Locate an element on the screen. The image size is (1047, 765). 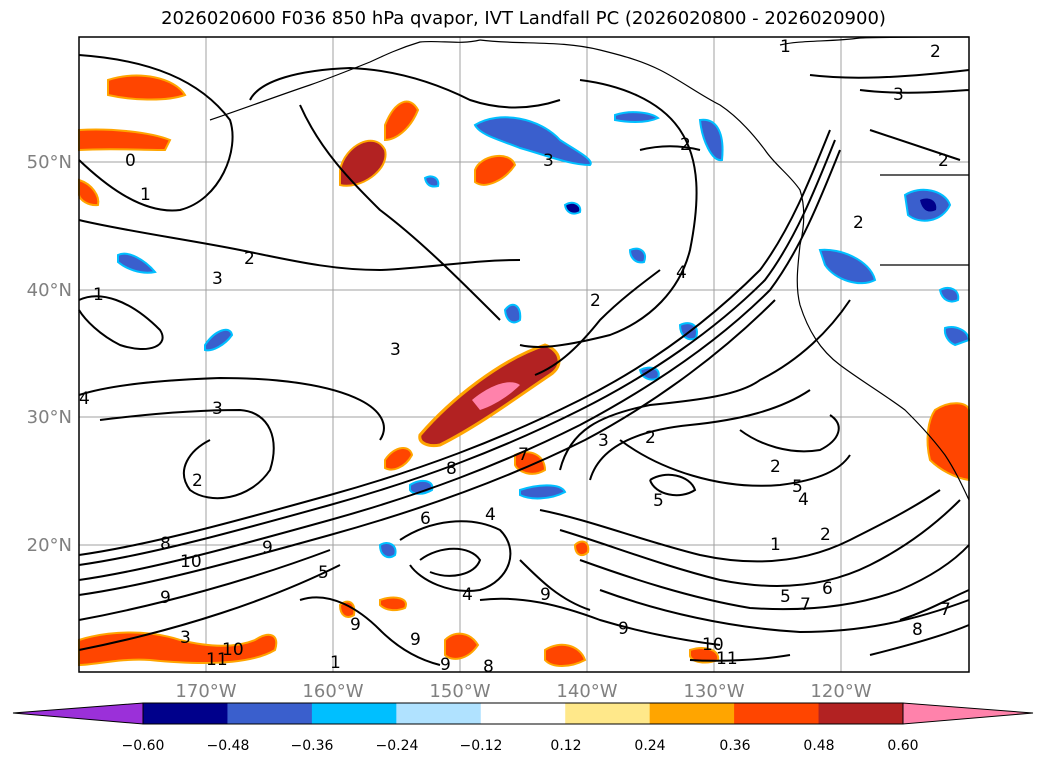
colorbar-tick: 0.24 is located at coordinates (649, 746).